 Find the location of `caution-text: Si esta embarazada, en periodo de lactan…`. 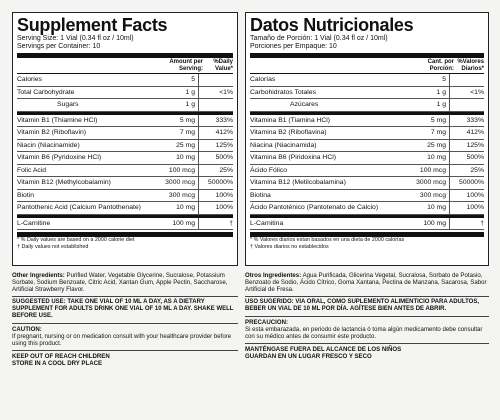

caution-text: Si esta embarazada, en periodo de lactan… is located at coordinates (364, 333).